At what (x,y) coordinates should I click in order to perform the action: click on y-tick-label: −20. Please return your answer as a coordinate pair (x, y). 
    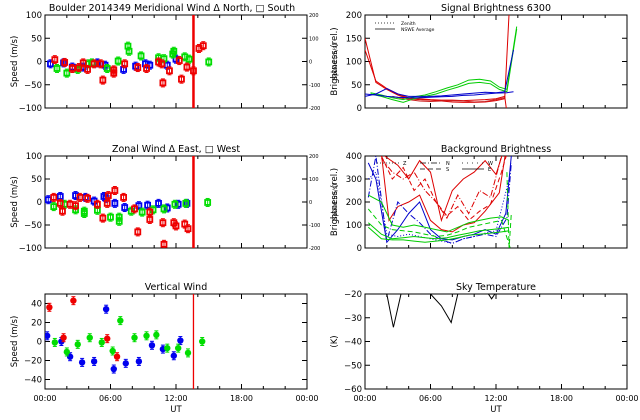
    Looking at the image, I should click on (33, 362).